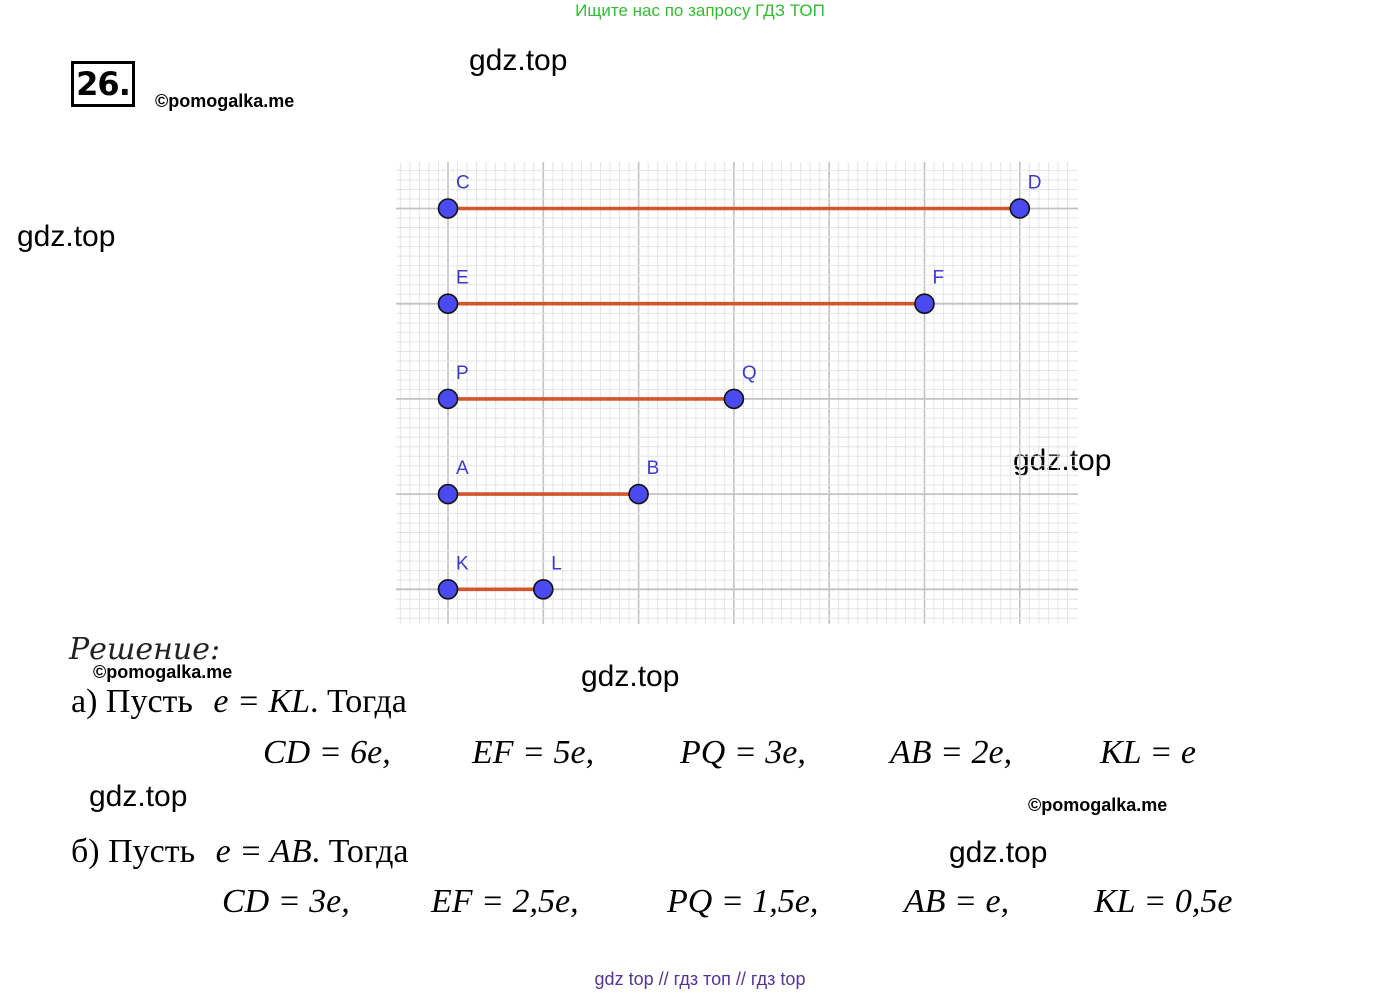  What do you see at coordinates (743, 752) in the screenshot?
I see `equation-a-pq: PQ = 3e,` at bounding box center [743, 752].